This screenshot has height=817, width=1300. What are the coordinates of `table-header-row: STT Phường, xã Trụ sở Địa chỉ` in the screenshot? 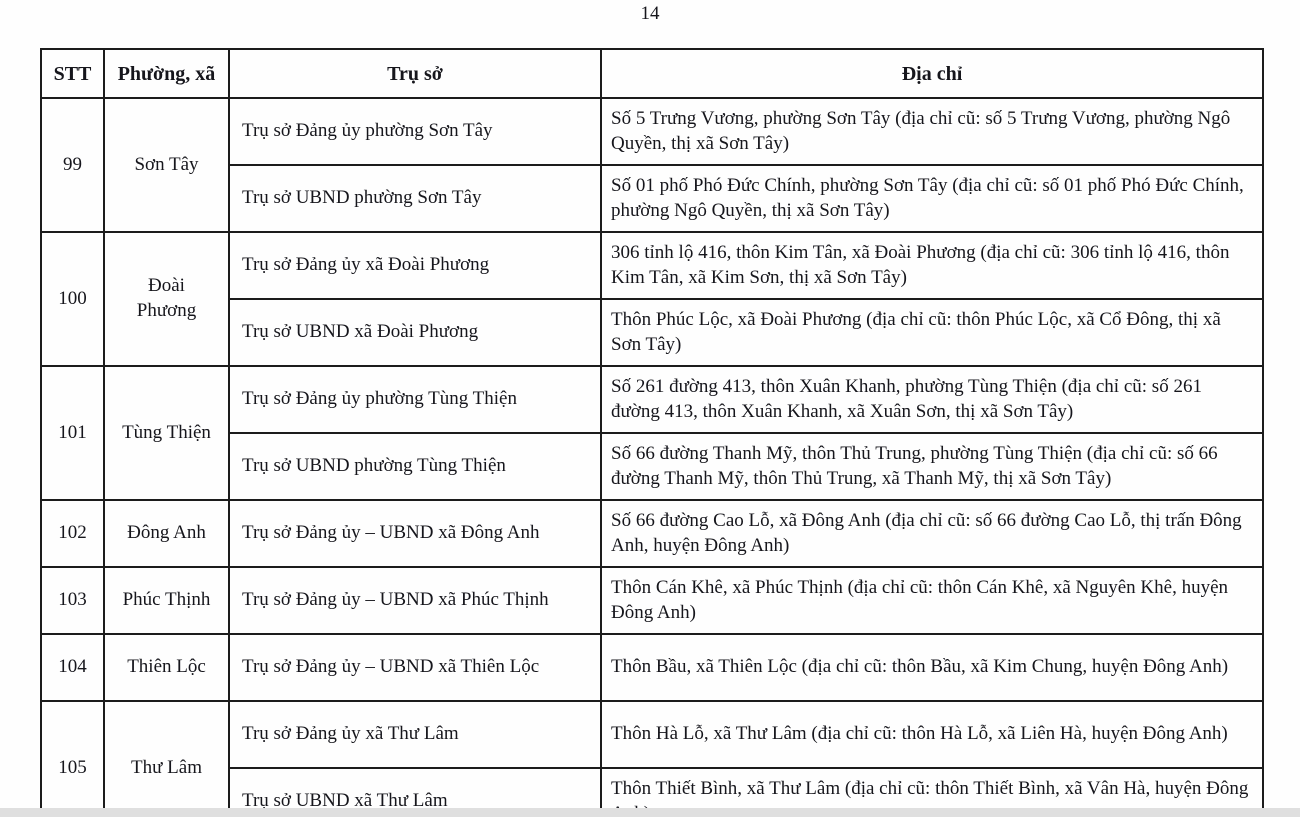 It's located at (652, 73).